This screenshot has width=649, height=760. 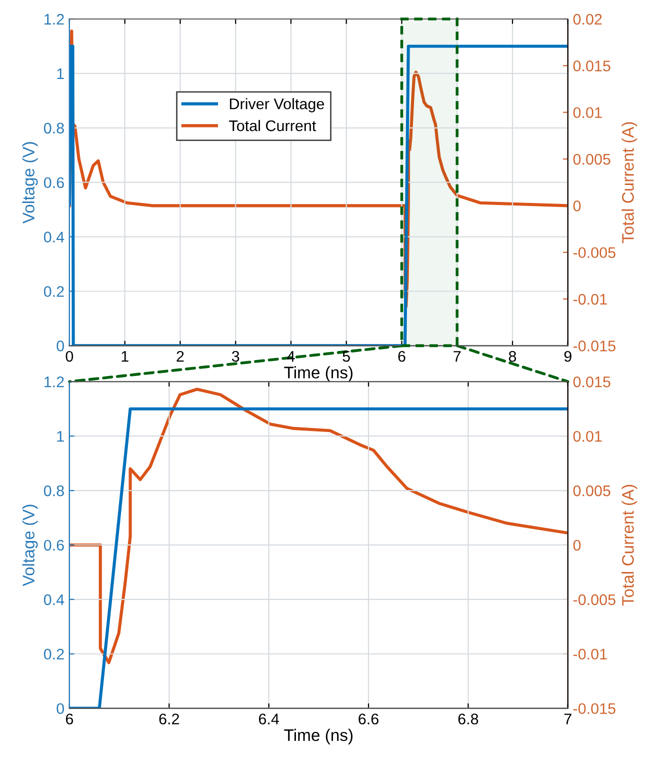 What do you see at coordinates (587, 19) in the screenshot?
I see `y2-tick-label: 0.02` at bounding box center [587, 19].